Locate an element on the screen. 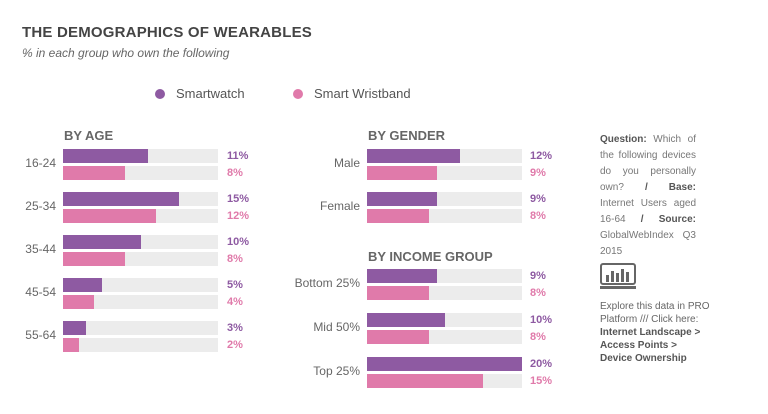 The width and height of the screenshot is (768, 414). section-heading: BY AGE is located at coordinates (89, 135).